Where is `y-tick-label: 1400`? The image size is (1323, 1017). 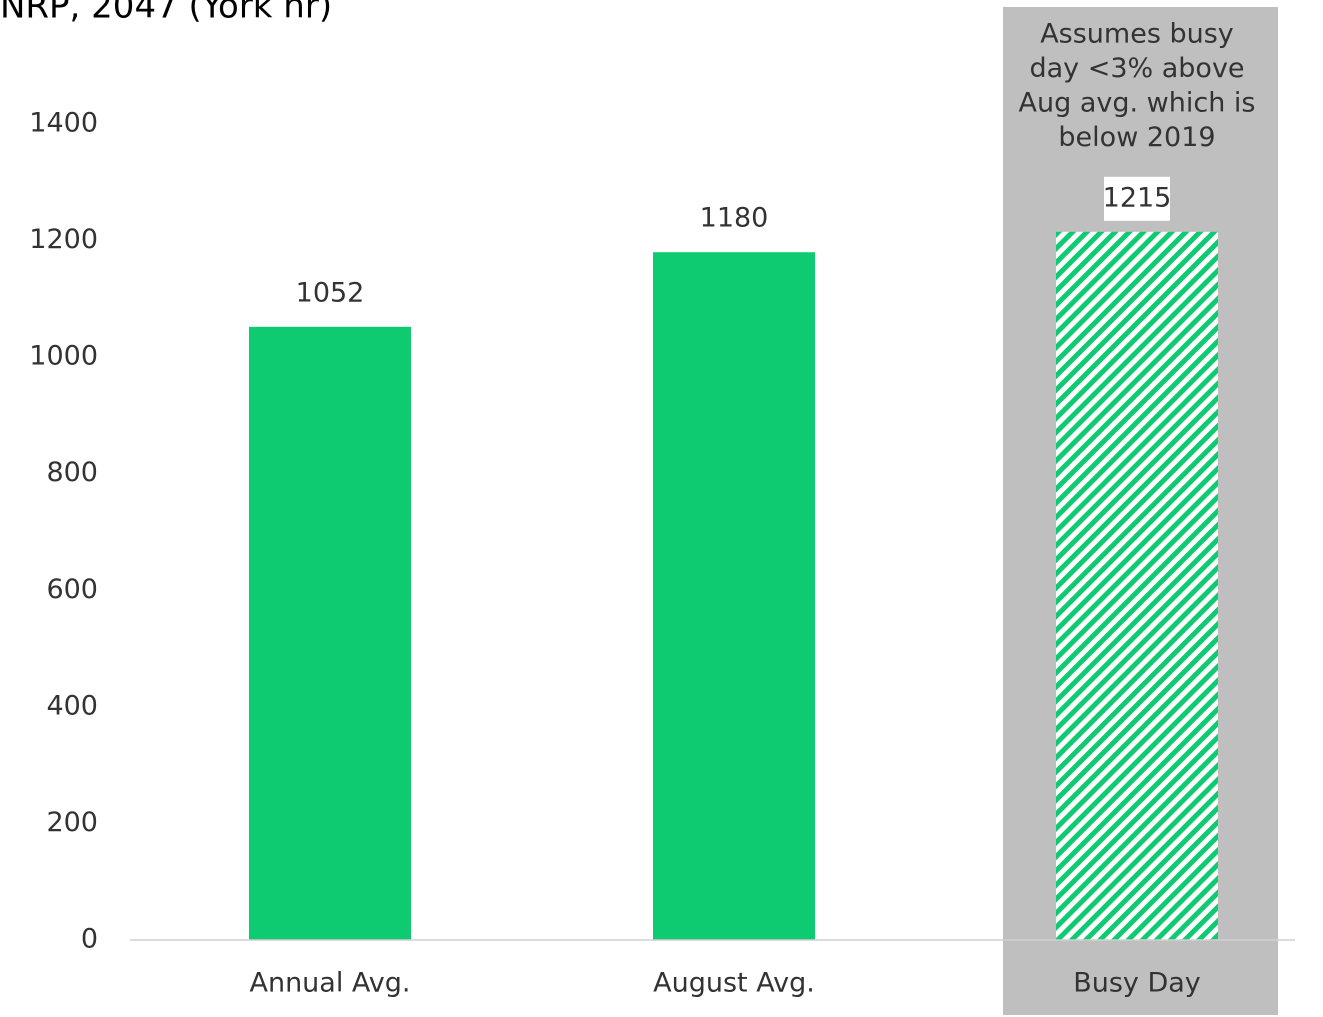 y-tick-label: 1400 is located at coordinates (63, 123).